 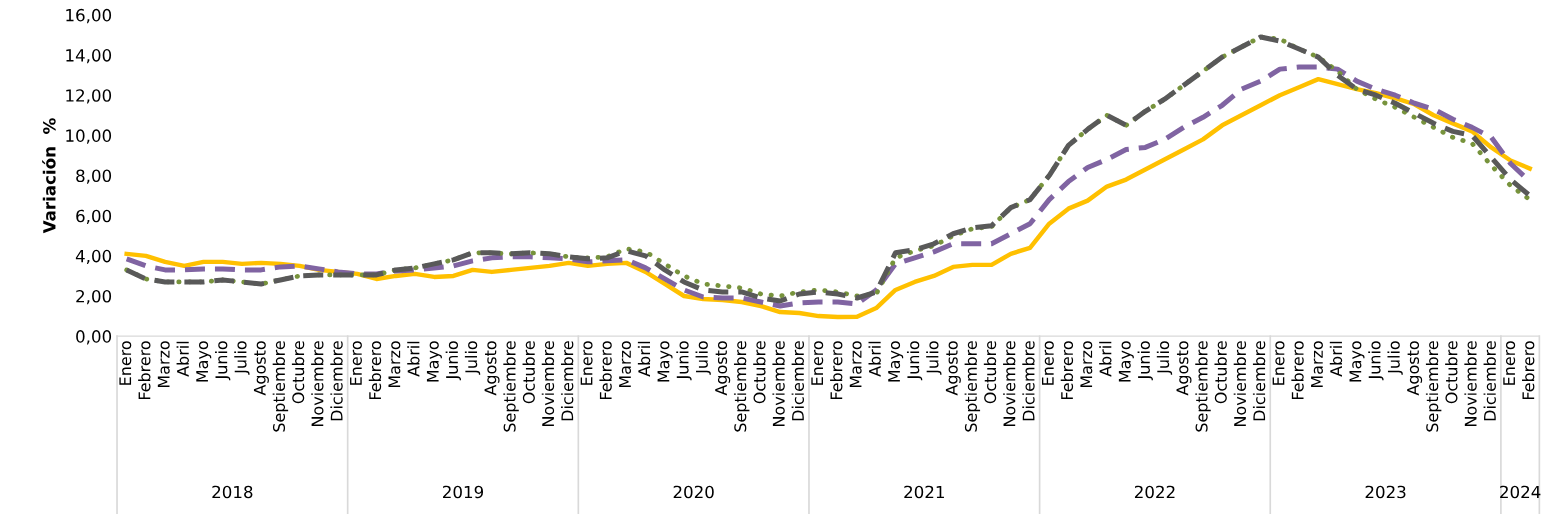 What do you see at coordinates (89, 16) in the screenshot?
I see `y-tick-label: 16,00` at bounding box center [89, 16].